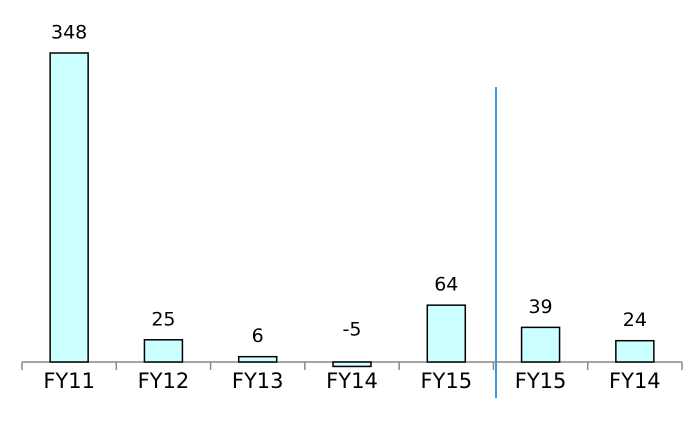  I want to click on data-label: 25, so click(163, 319).